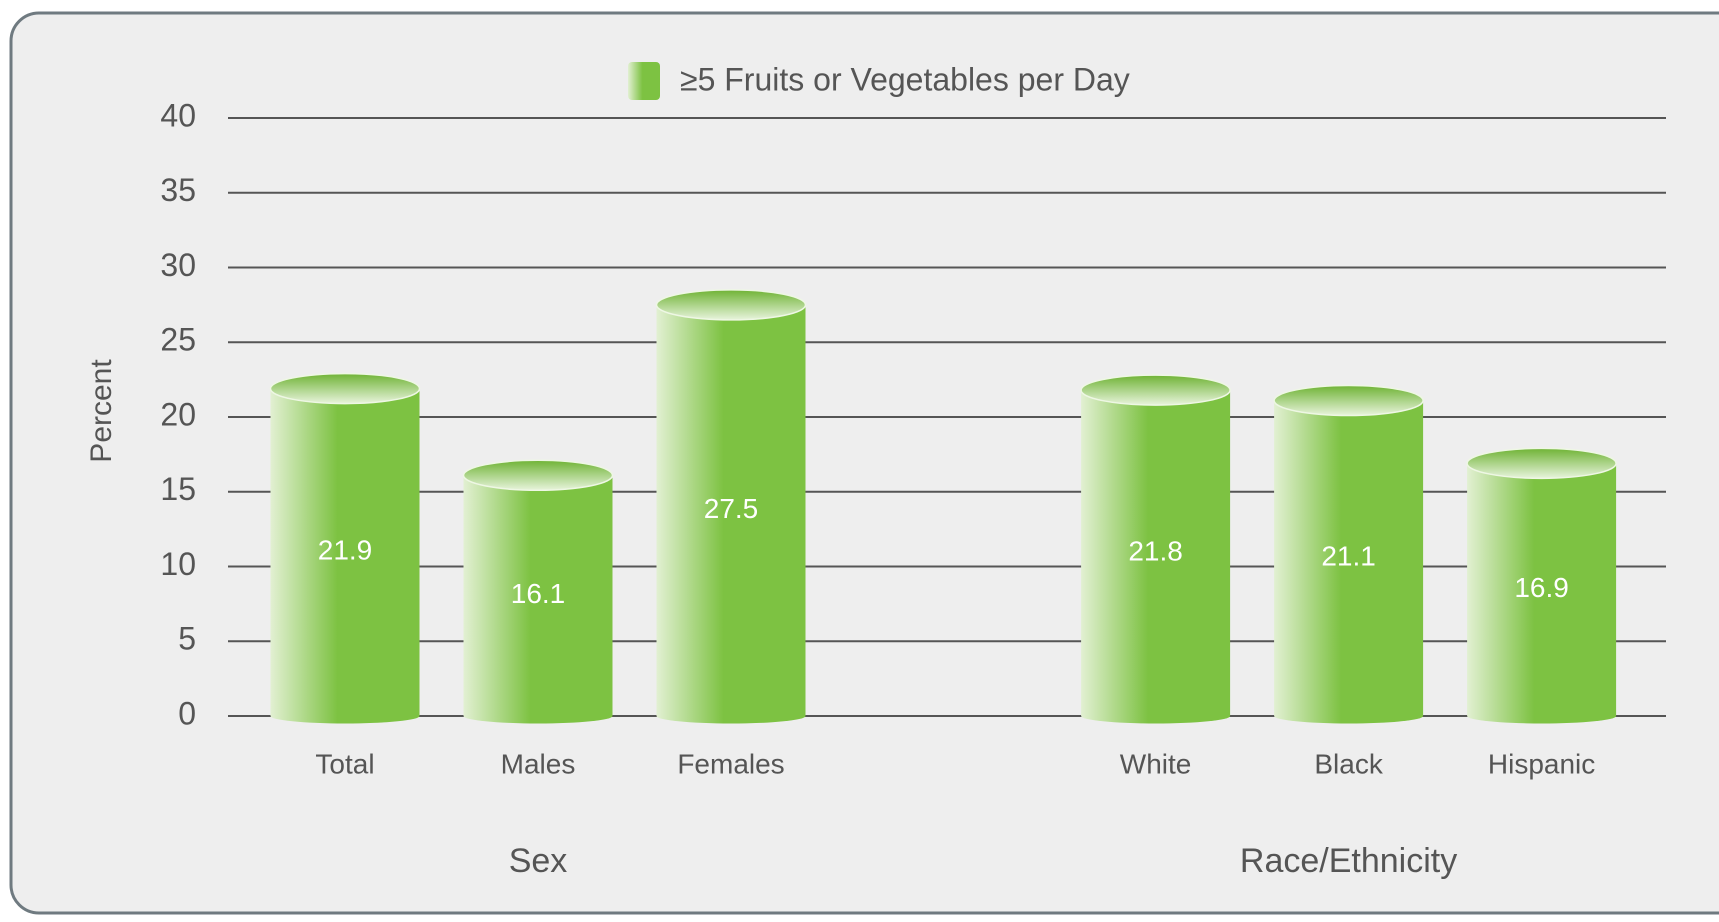 The image size is (1719, 922). I want to click on x-tick-label: Hispanic, so click(1541, 763).